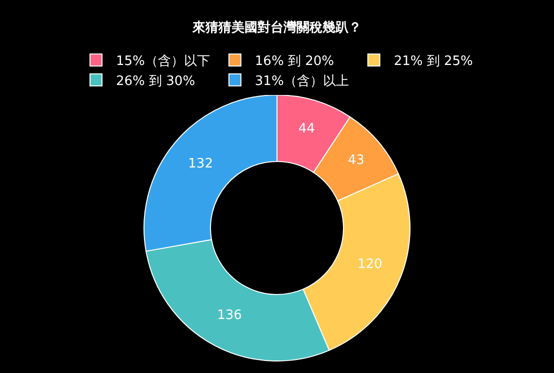 This screenshot has height=373, width=554. I want to click on data-label: 132, so click(200, 164).